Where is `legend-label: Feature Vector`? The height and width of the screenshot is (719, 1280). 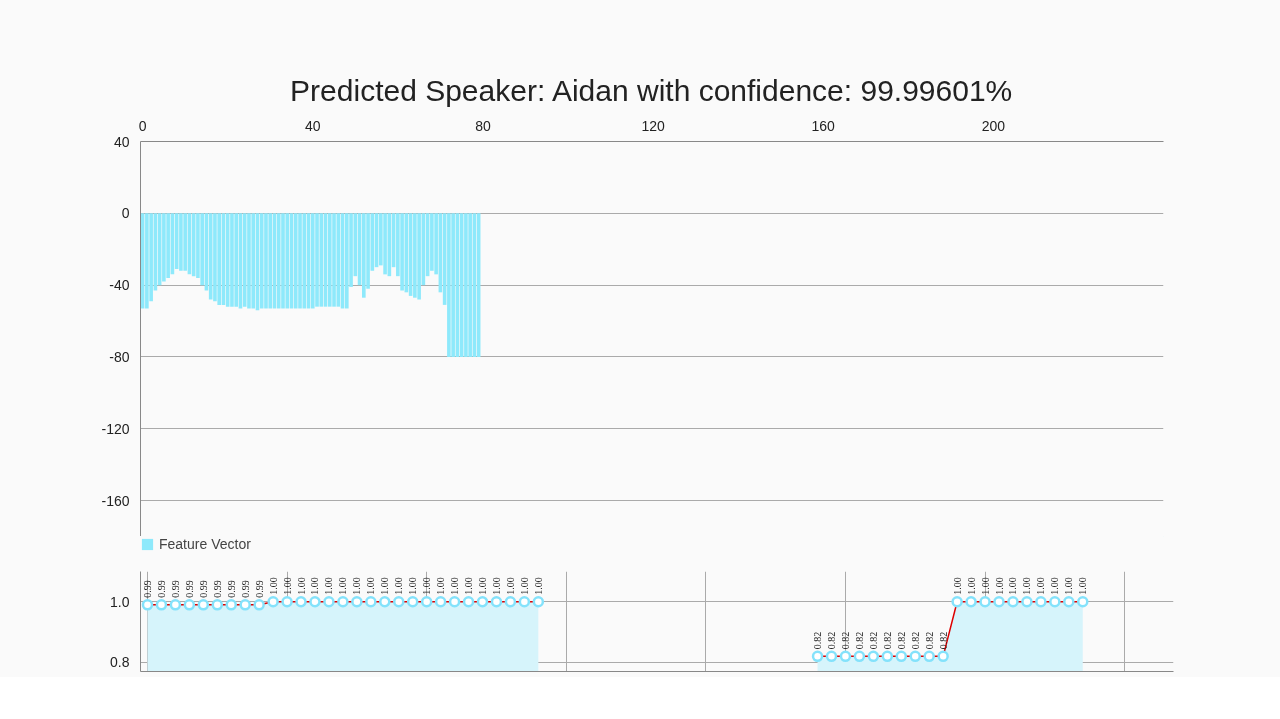
legend-label: Feature Vector is located at coordinates (205, 544).